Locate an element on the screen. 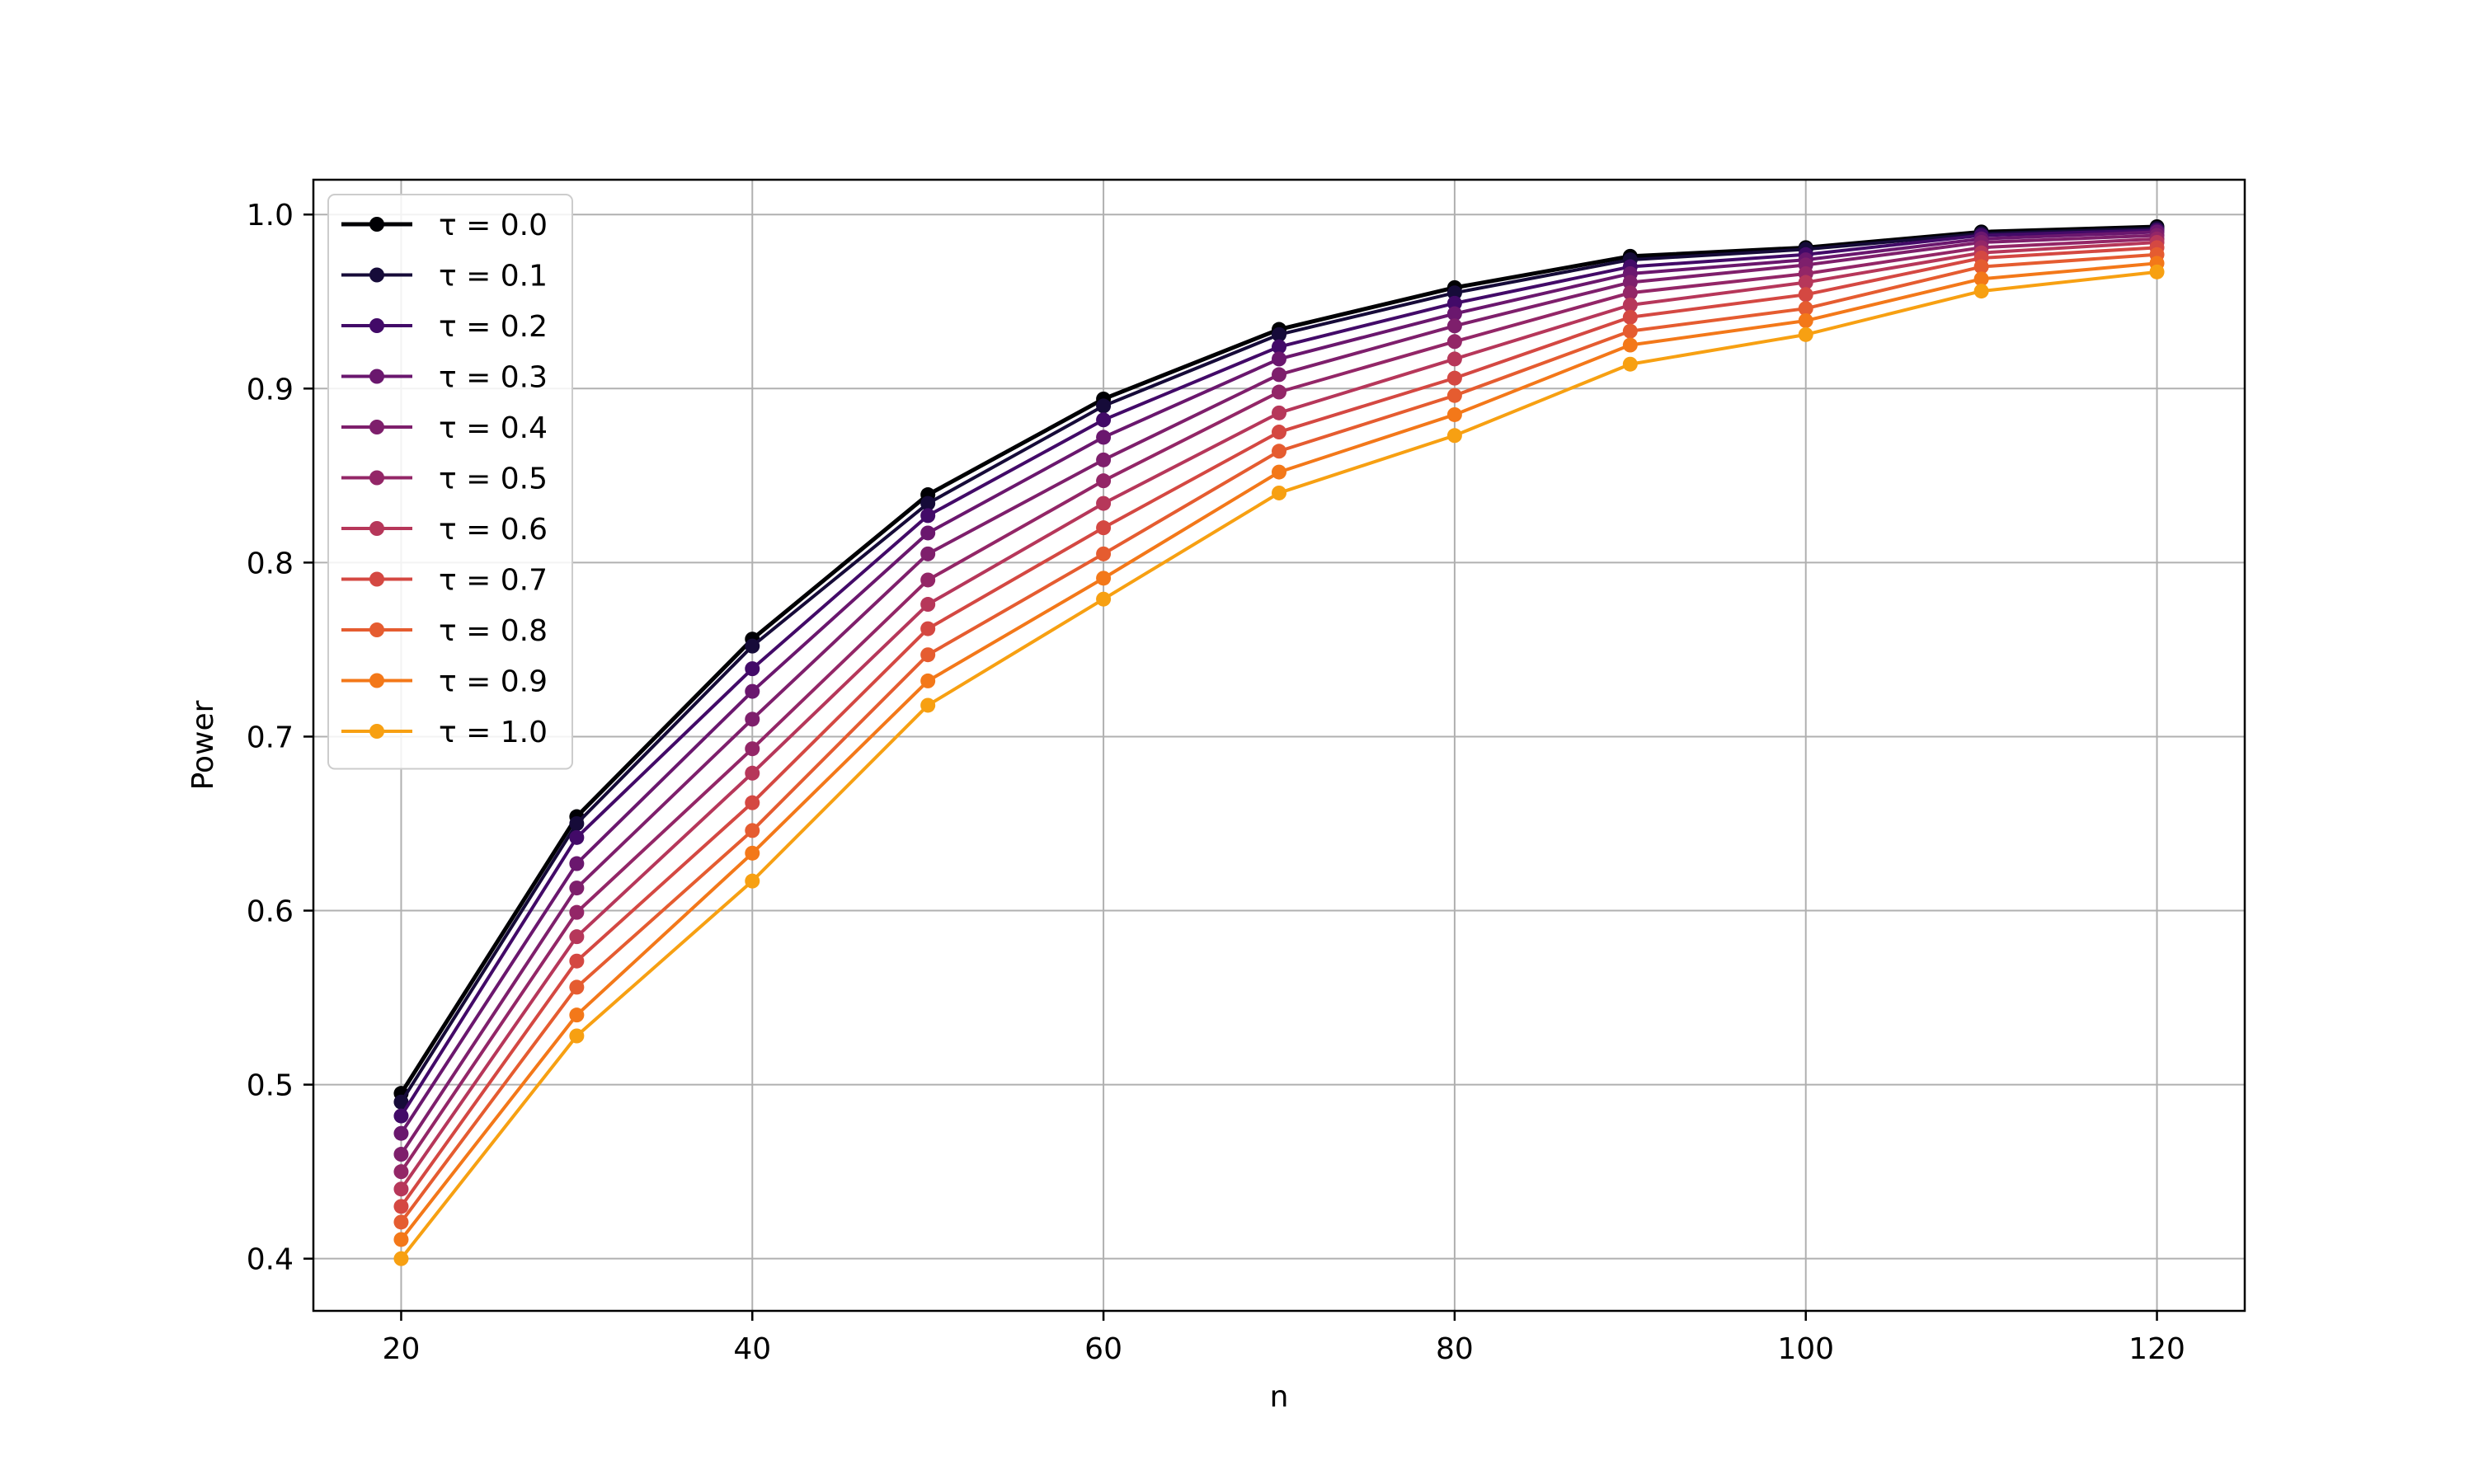 The width and height of the screenshot is (2474, 1484). legend-item: τ = 0.5 is located at coordinates (444, 479).